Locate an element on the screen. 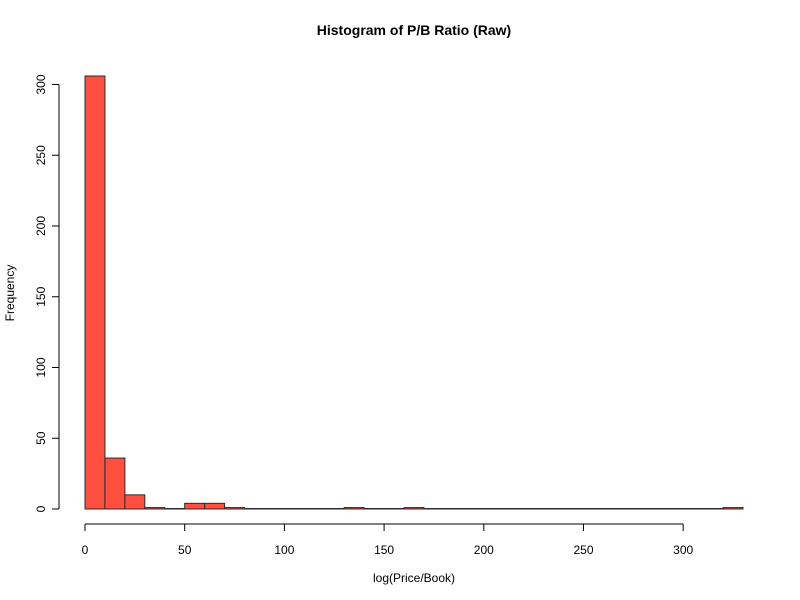 The width and height of the screenshot is (800, 600). y-tick-label: 150 is located at coordinates (41, 296).